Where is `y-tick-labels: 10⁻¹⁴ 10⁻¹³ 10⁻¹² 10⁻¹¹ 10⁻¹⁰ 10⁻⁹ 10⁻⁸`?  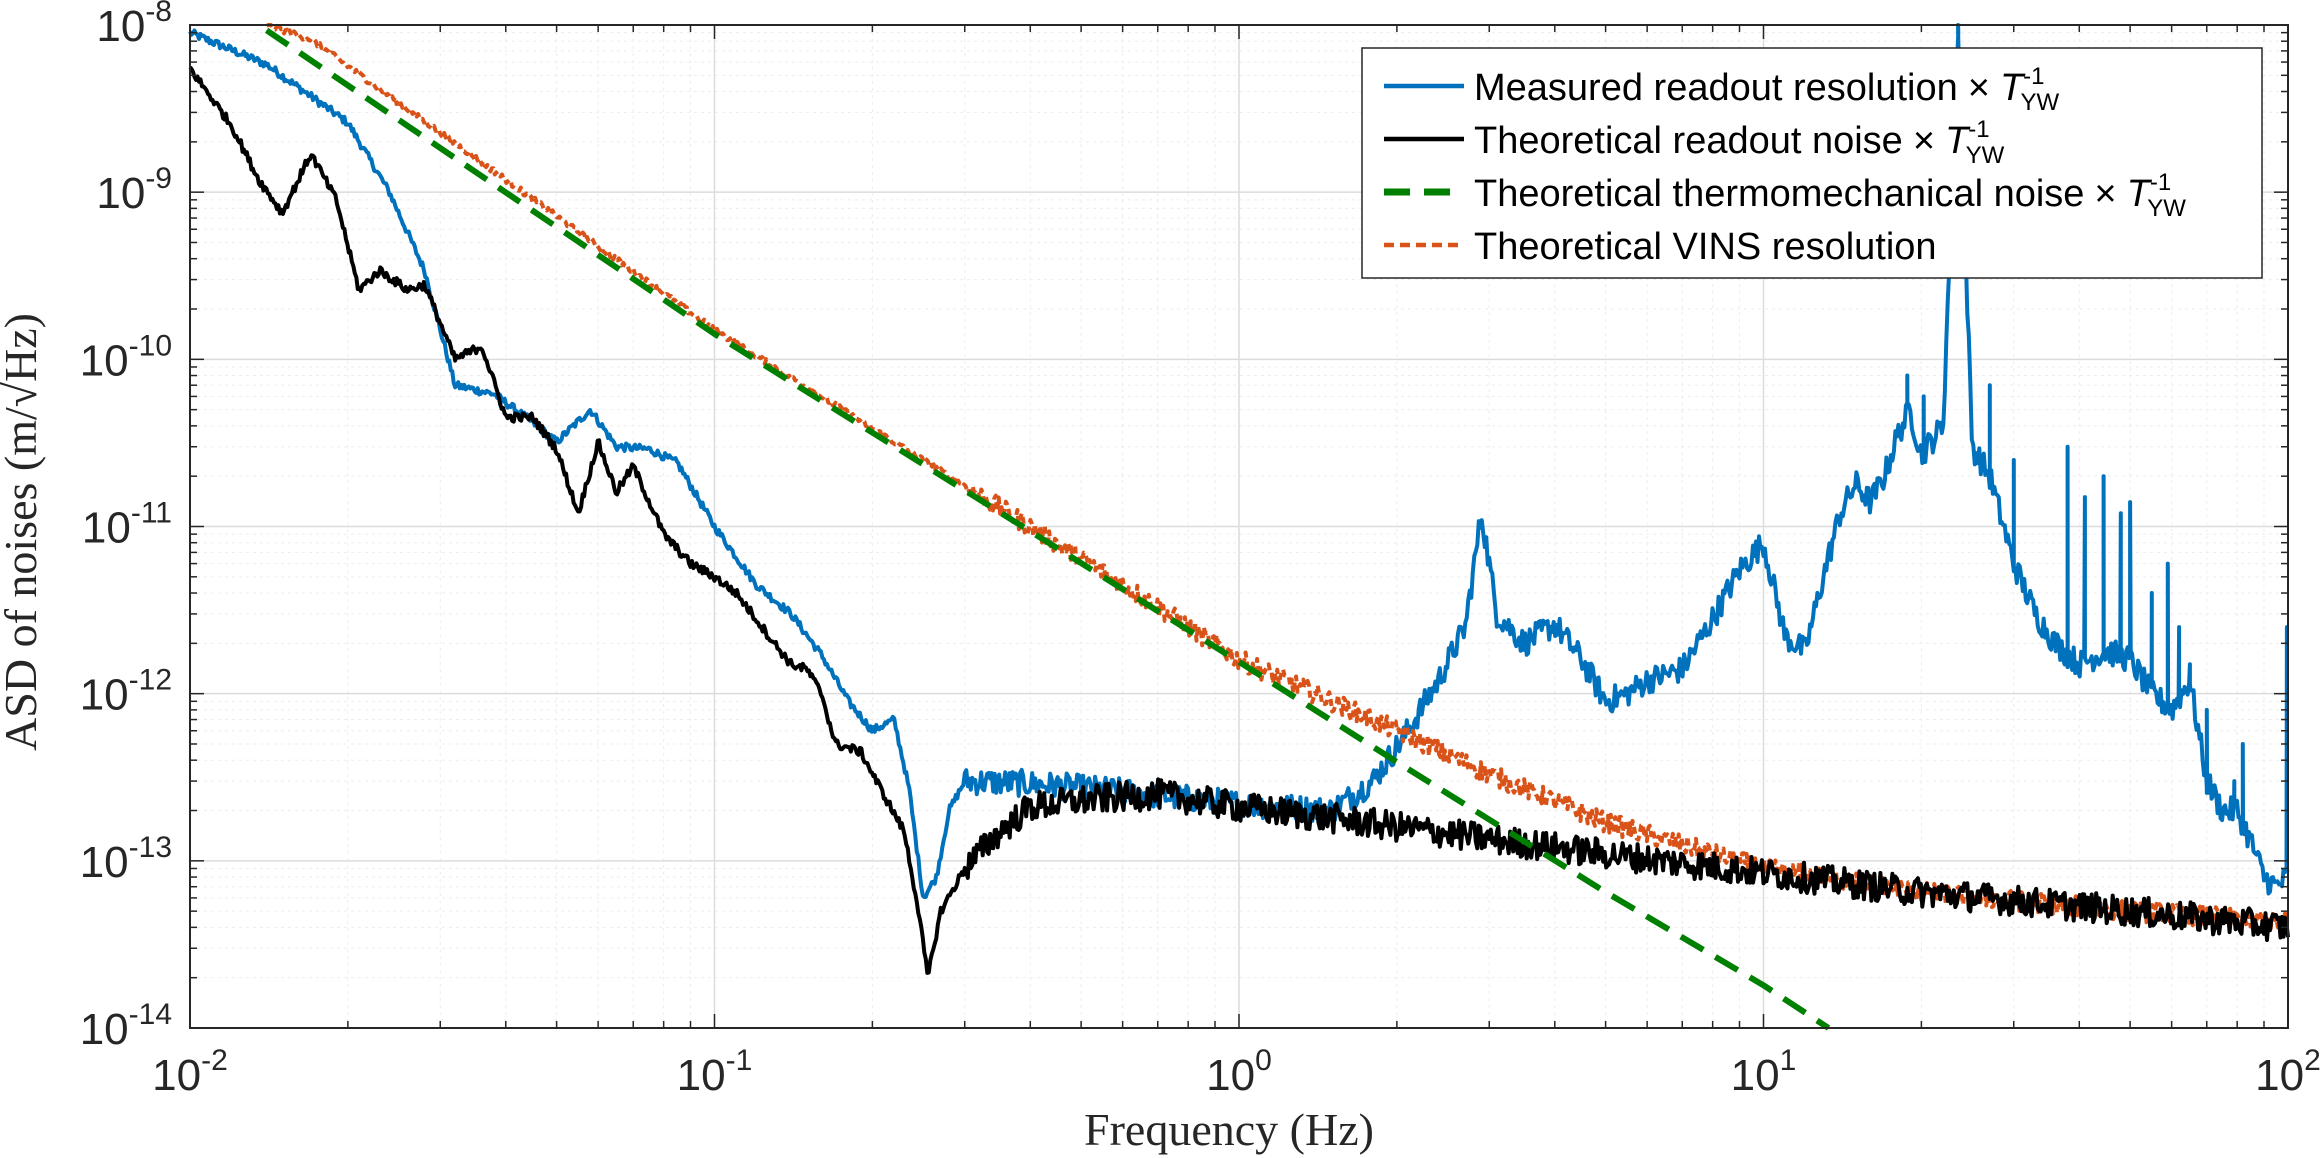 y-tick-labels: 10⁻¹⁴ 10⁻¹³ 10⁻¹² 10⁻¹¹ 10⁻¹⁰ 10⁻⁹ 10⁻⁸ is located at coordinates (126, 527).